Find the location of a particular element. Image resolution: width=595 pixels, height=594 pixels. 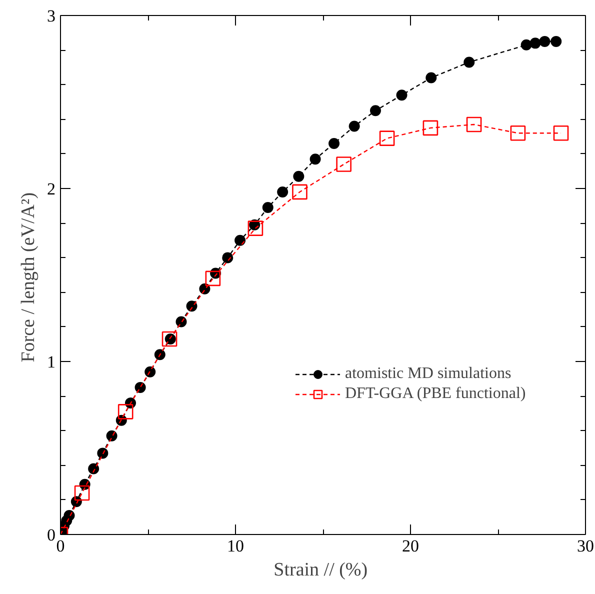

x-tick-label: 10 is located at coordinates (235, 546).